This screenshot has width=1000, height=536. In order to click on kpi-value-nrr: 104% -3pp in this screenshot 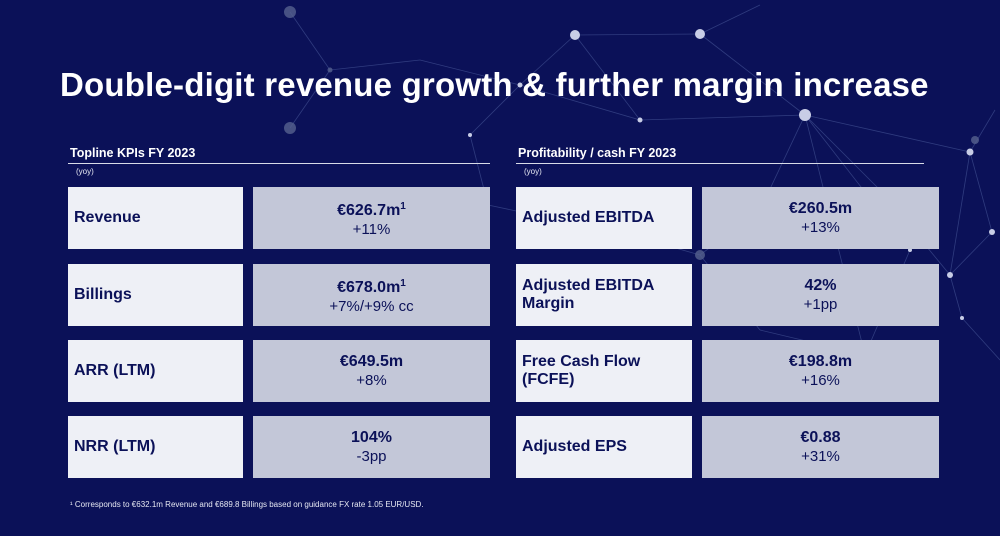, I will do `click(371, 447)`.